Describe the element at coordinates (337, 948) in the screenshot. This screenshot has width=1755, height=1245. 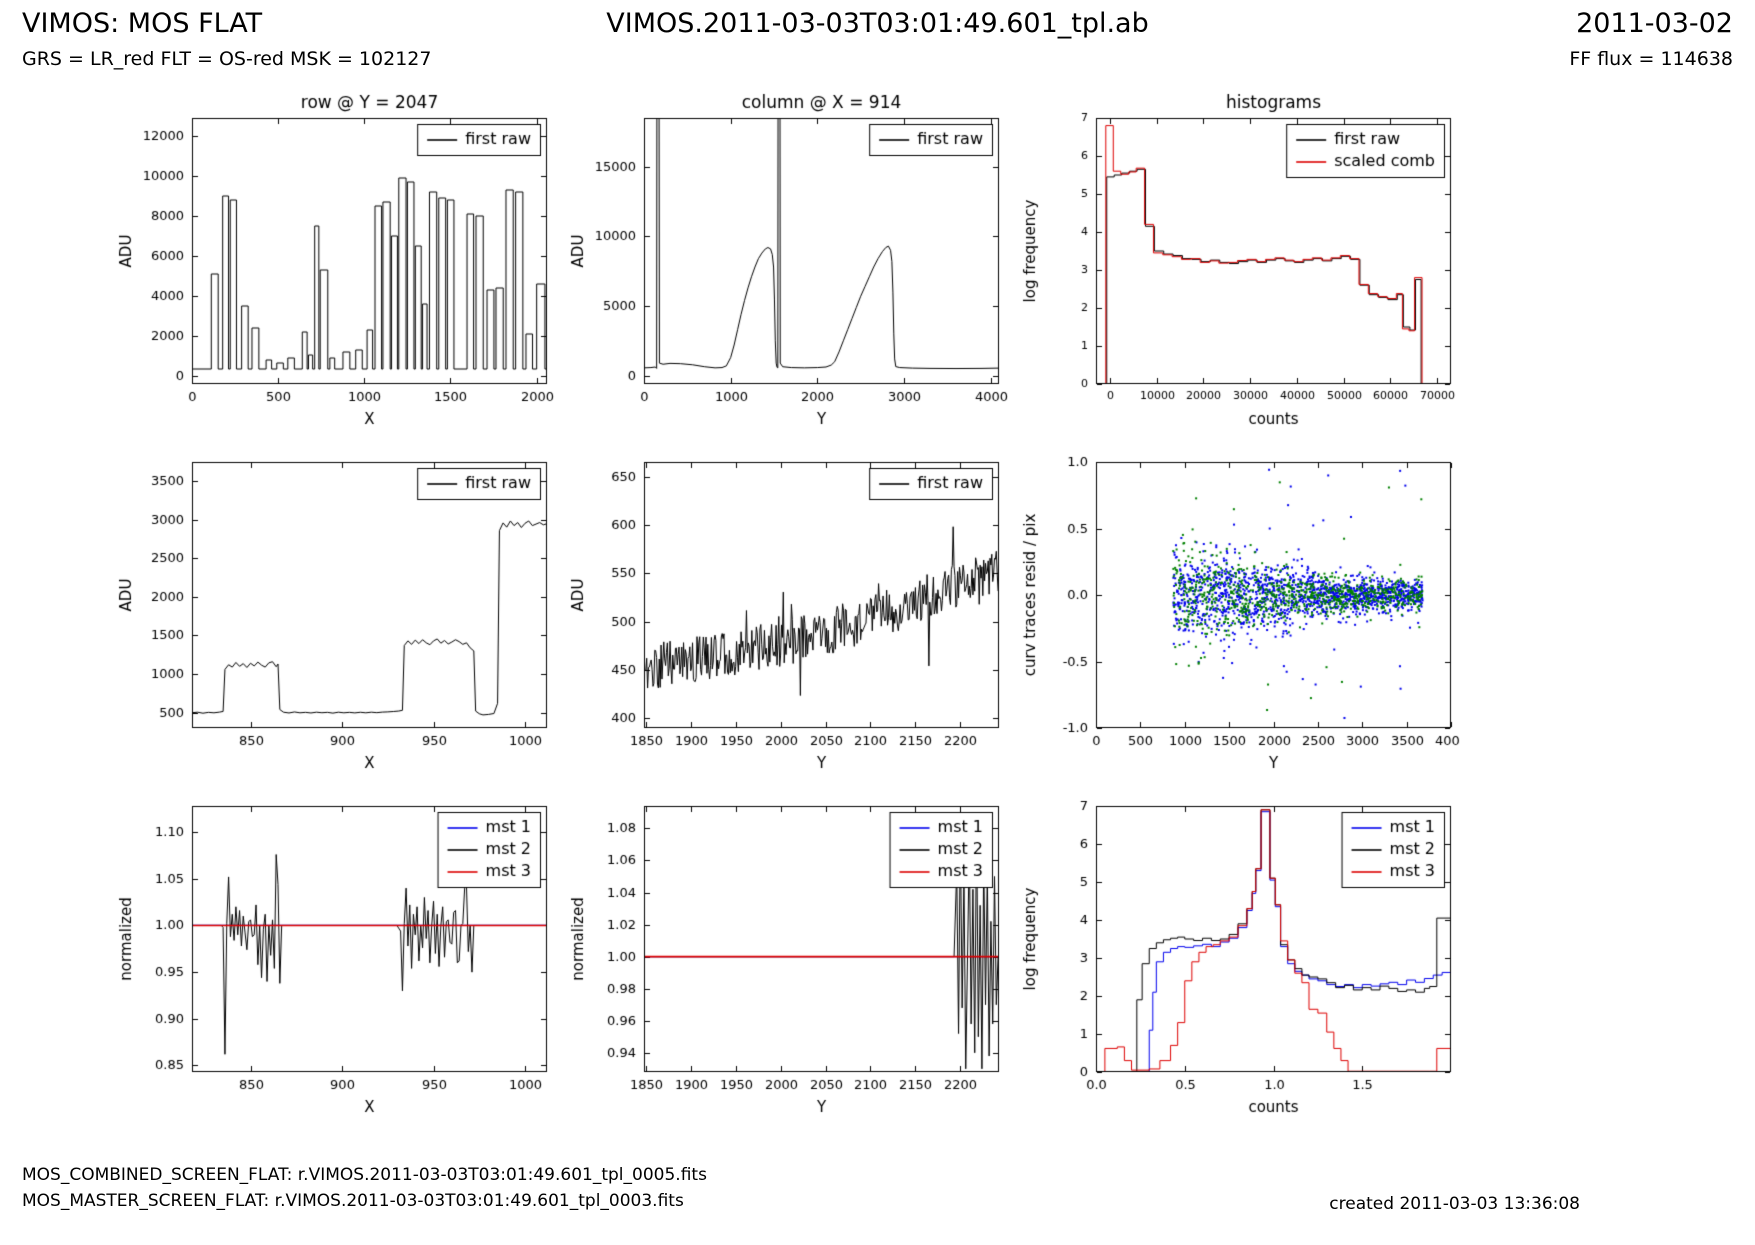
I see `chart-normalized-row` at that location.